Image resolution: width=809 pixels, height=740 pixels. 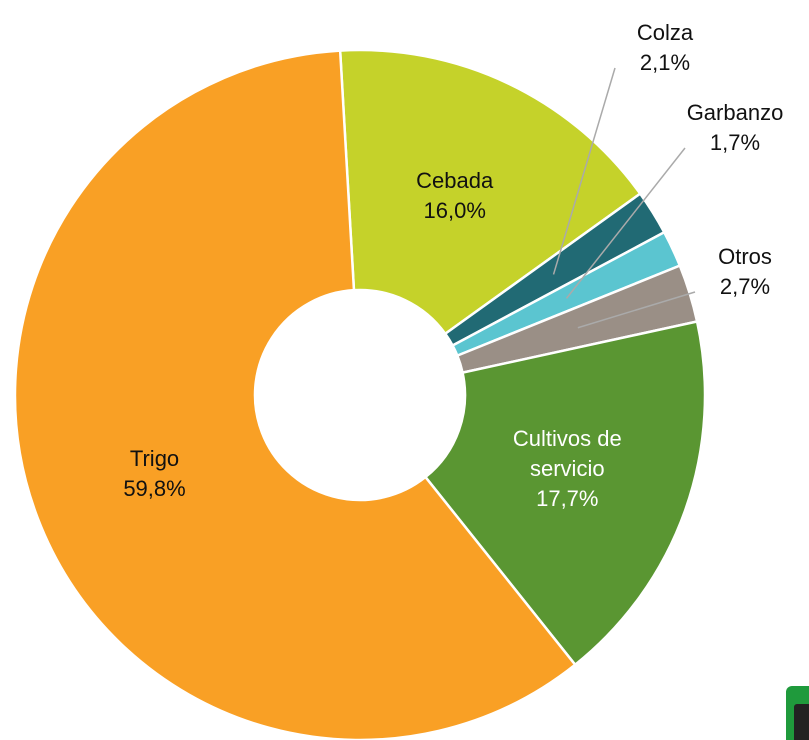 What do you see at coordinates (665, 62) in the screenshot?
I see `value-label: 2,1%` at bounding box center [665, 62].